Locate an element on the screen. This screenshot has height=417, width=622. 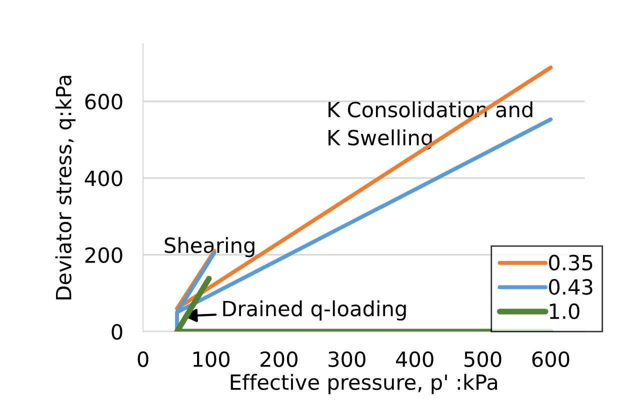
x-tick-label: 600 is located at coordinates (551, 359).